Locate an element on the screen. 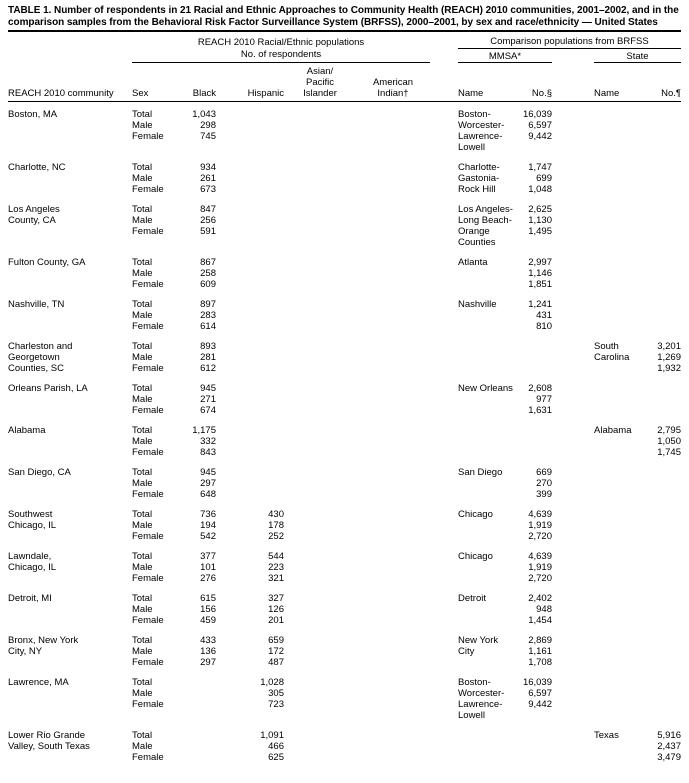 This screenshot has width=689, height=783. mmsa-no-cell: 16,039 6,597 9,442 is located at coordinates (534, 131).